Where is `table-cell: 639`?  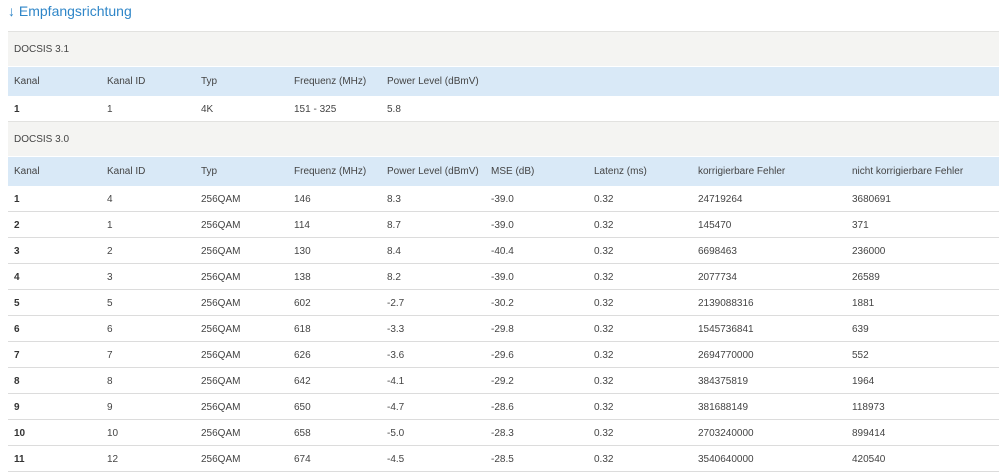
table-cell: 639 is located at coordinates (860, 329).